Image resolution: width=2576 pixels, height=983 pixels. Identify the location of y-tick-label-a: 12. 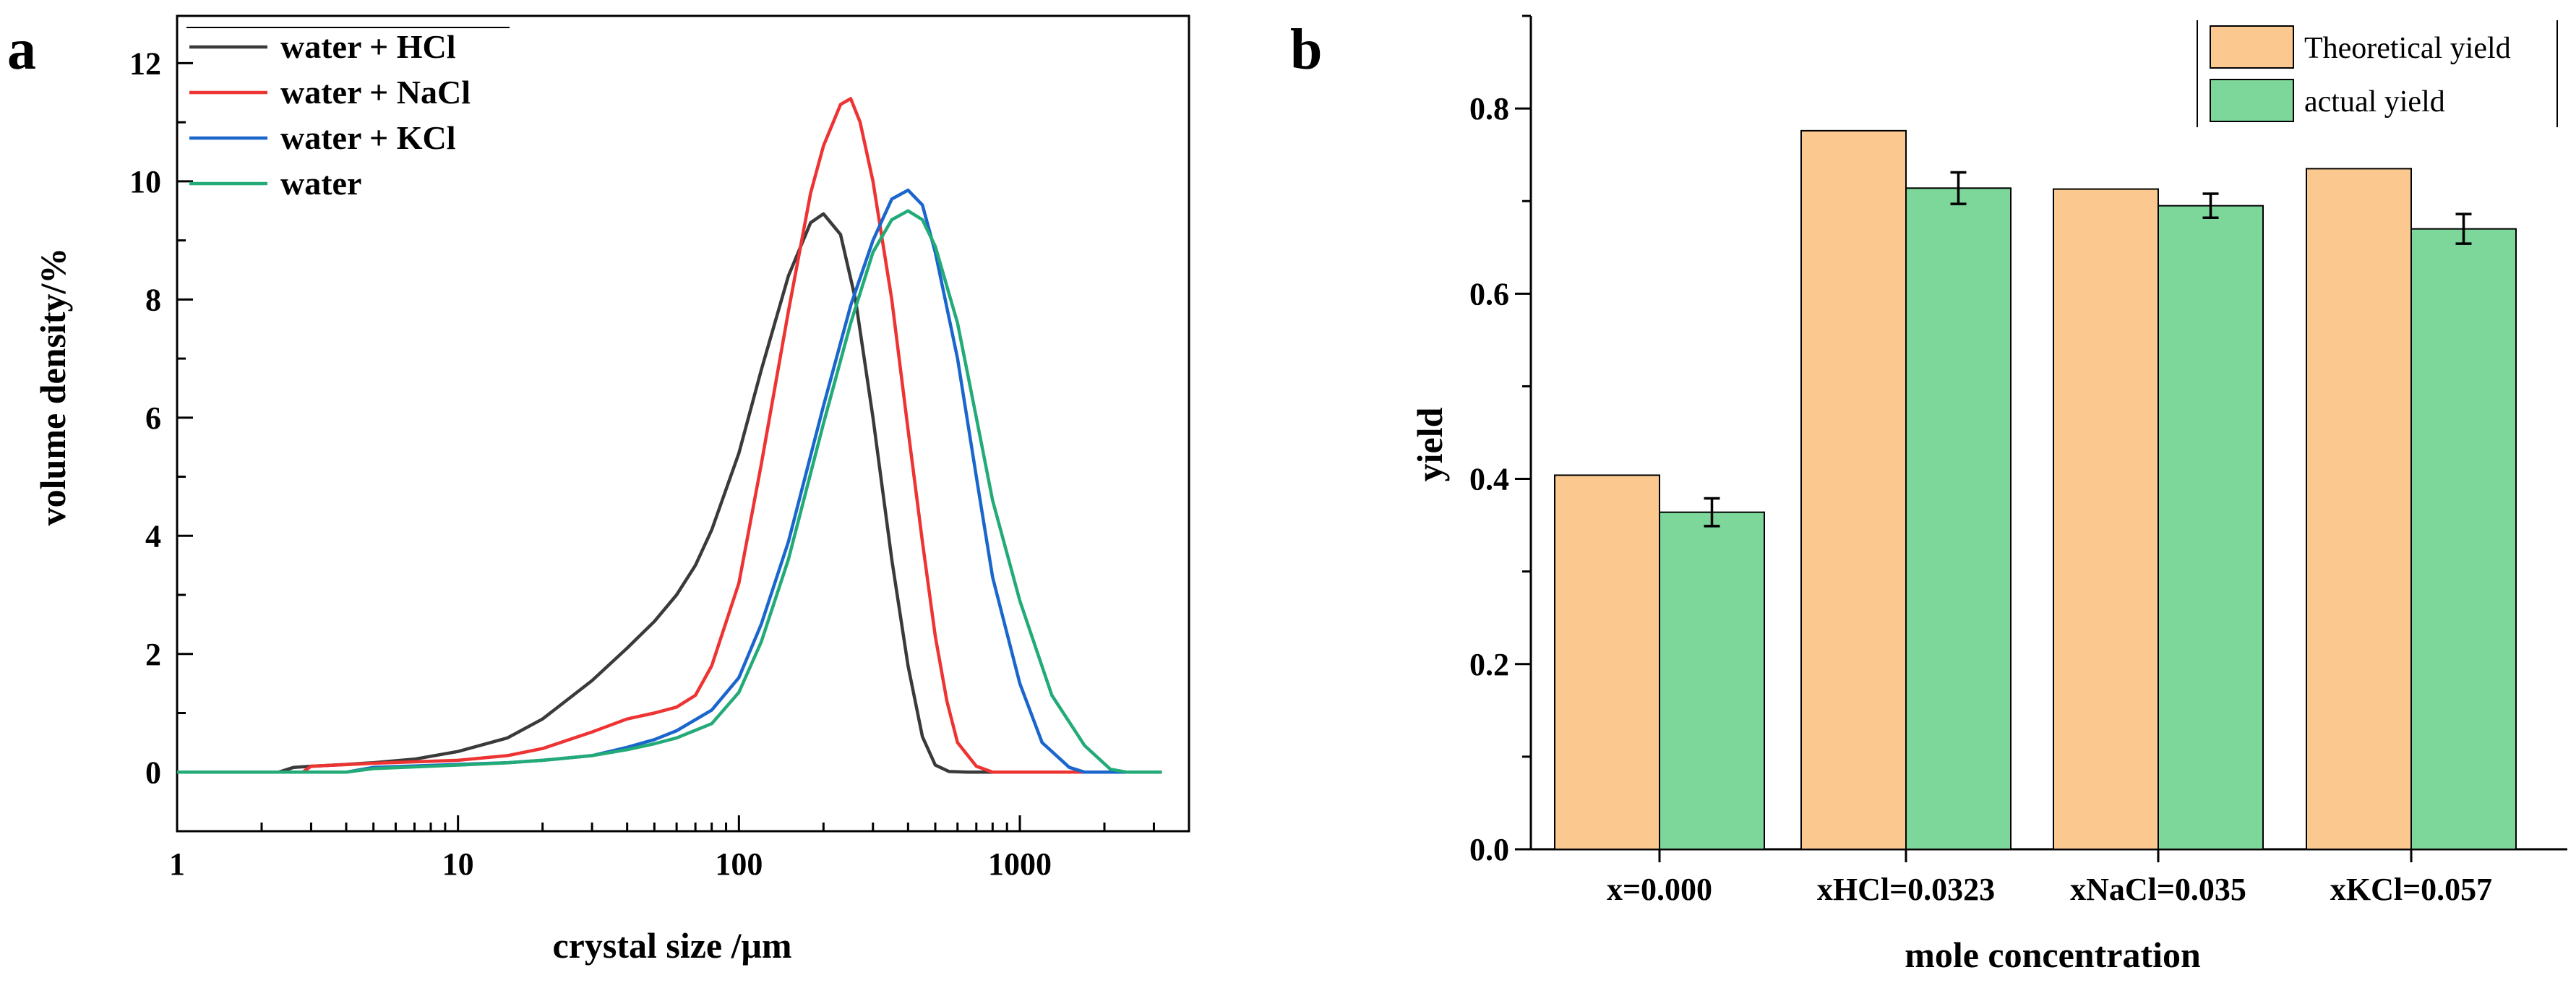
(145, 63).